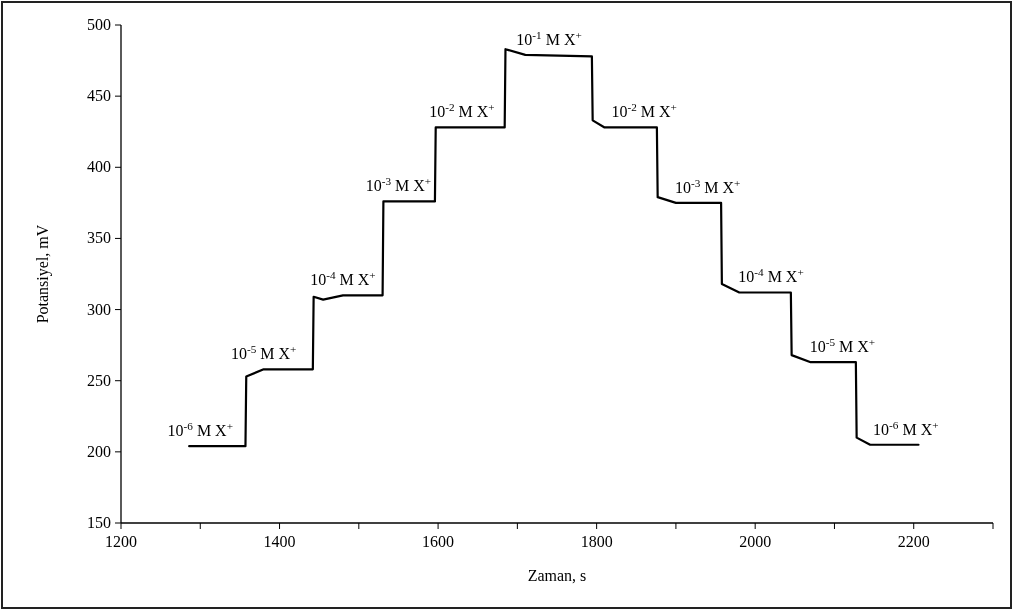  What do you see at coordinates (755, 541) in the screenshot?
I see `x-tick-label: 2000` at bounding box center [755, 541].